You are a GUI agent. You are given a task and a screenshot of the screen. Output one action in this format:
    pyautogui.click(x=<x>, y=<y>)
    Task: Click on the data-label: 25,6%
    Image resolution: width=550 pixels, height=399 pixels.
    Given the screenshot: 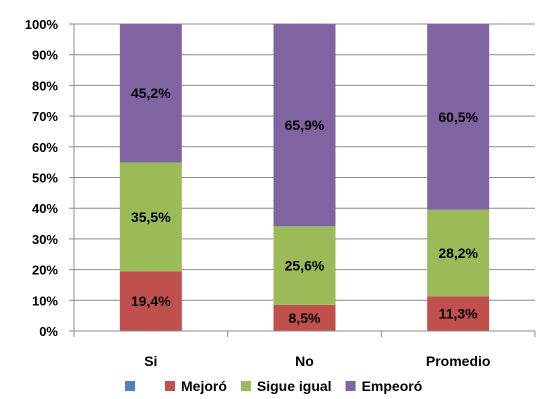 What is the action you would take?
    pyautogui.click(x=305, y=266)
    